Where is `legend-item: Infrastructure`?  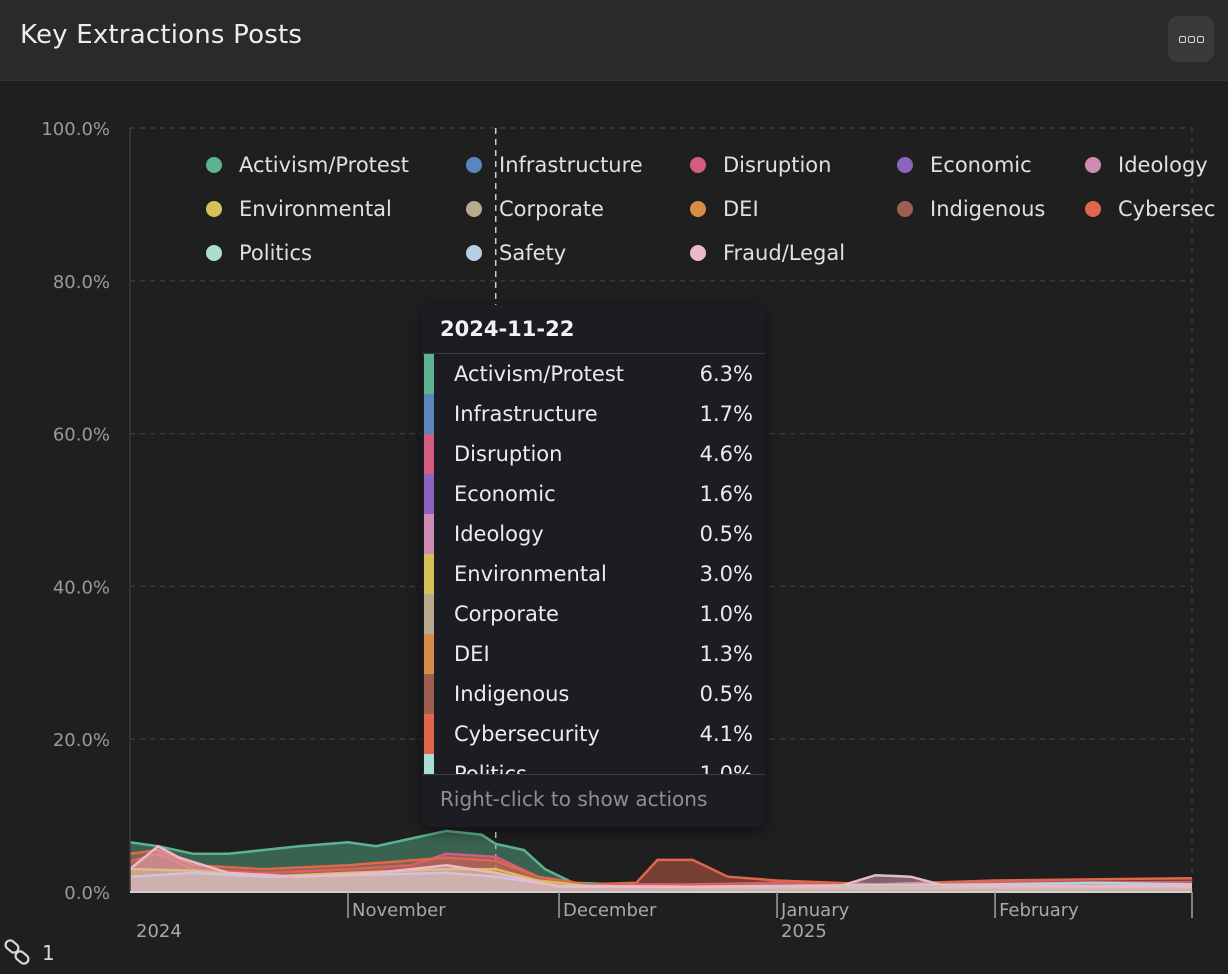
legend-item: Infrastructure is located at coordinates (554, 165).